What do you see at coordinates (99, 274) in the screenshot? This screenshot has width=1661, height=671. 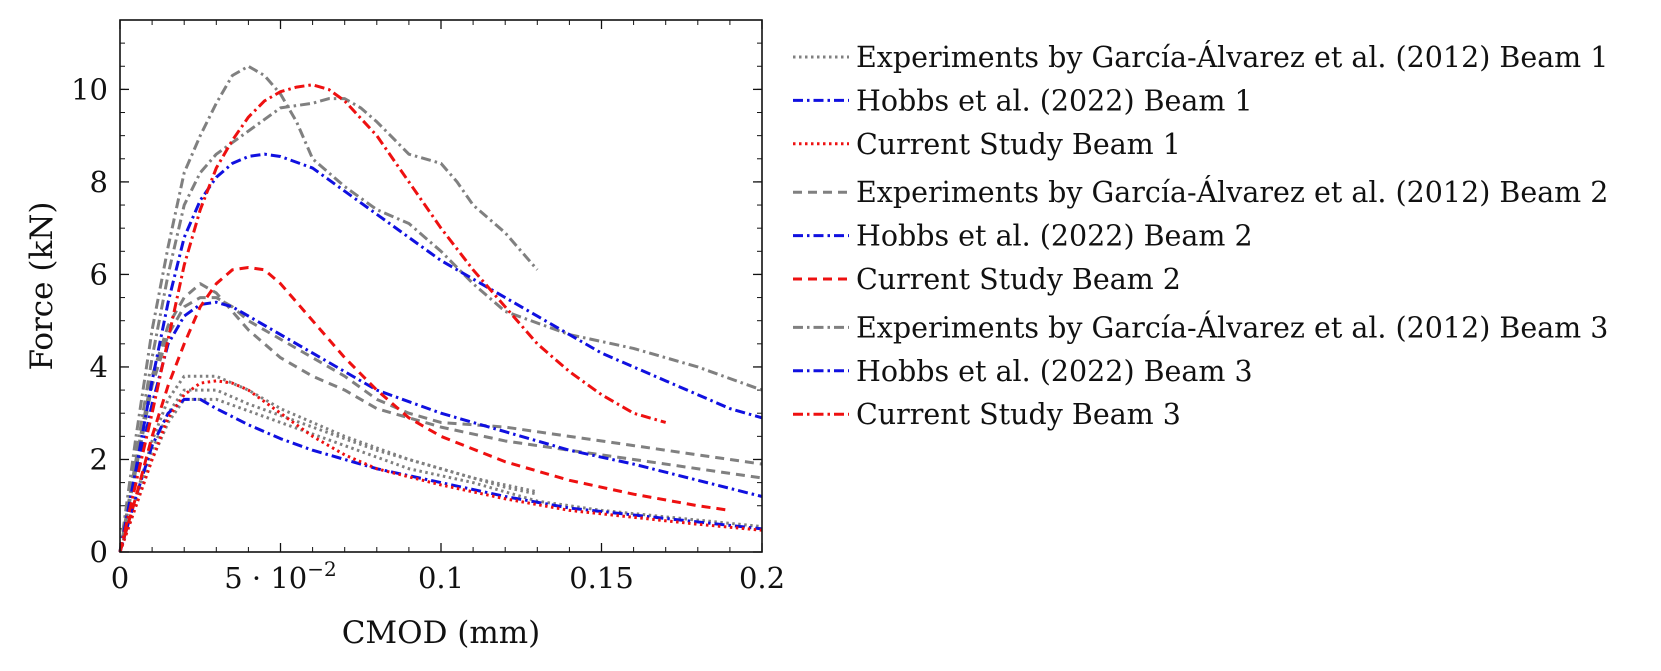 I see `y-tick-label: 6` at bounding box center [99, 274].